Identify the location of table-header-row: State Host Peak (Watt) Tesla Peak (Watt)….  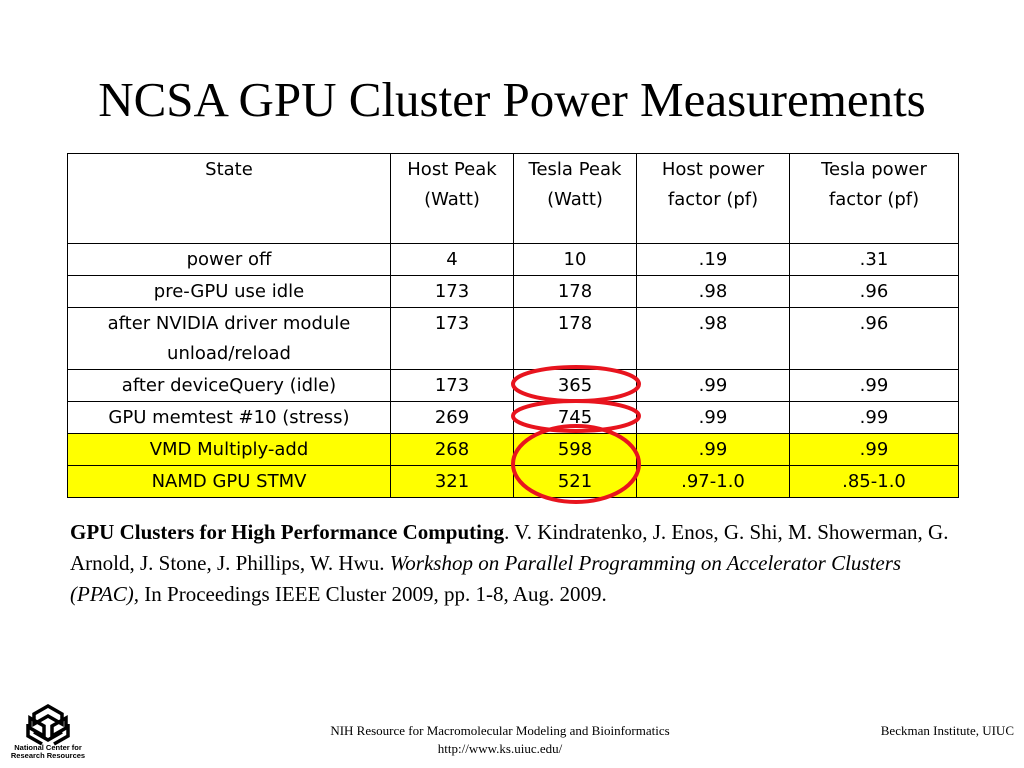
(513, 198).